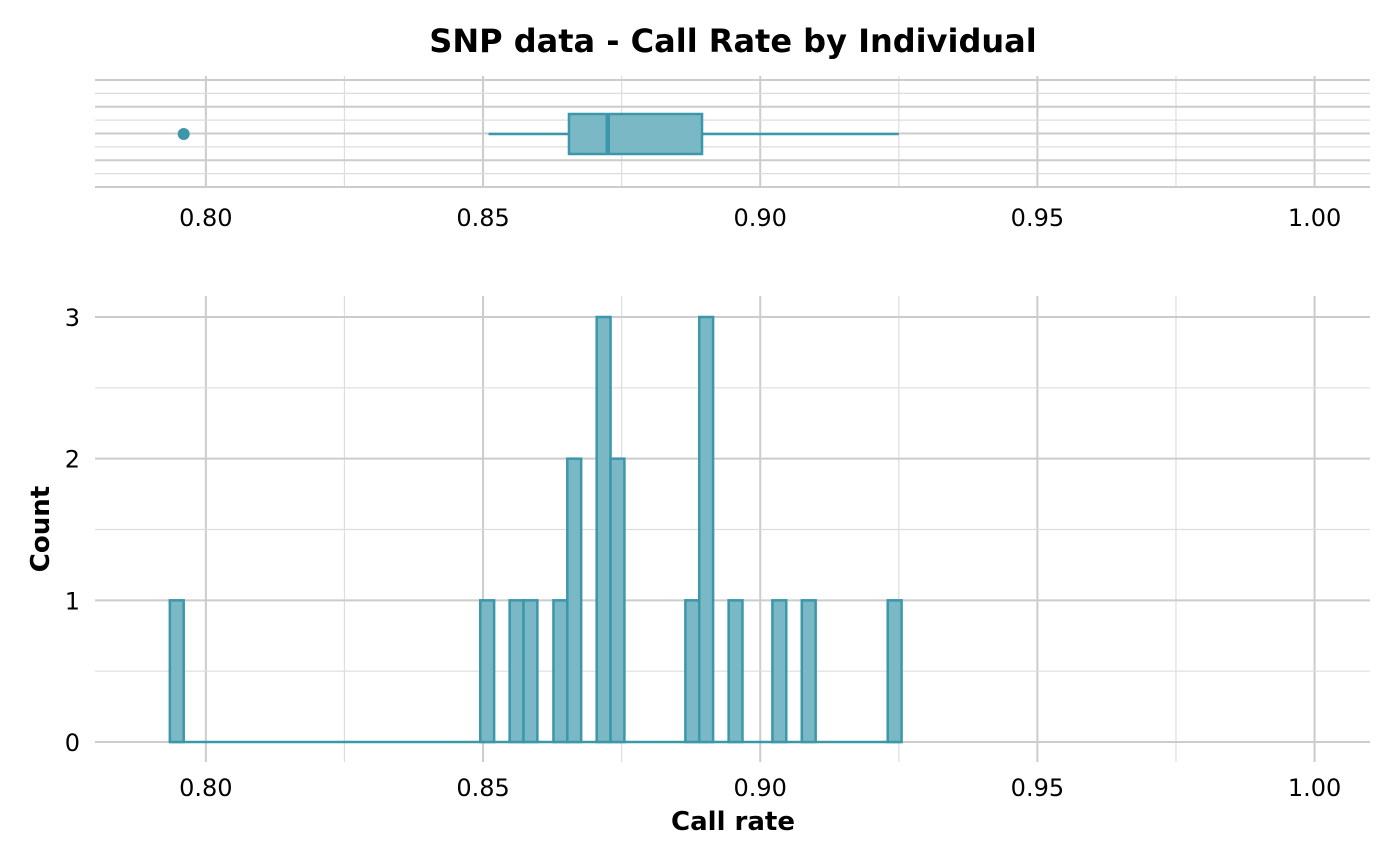 The image size is (1400, 866). I want to click on box-x-tick-label: 0.90, so click(759, 218).